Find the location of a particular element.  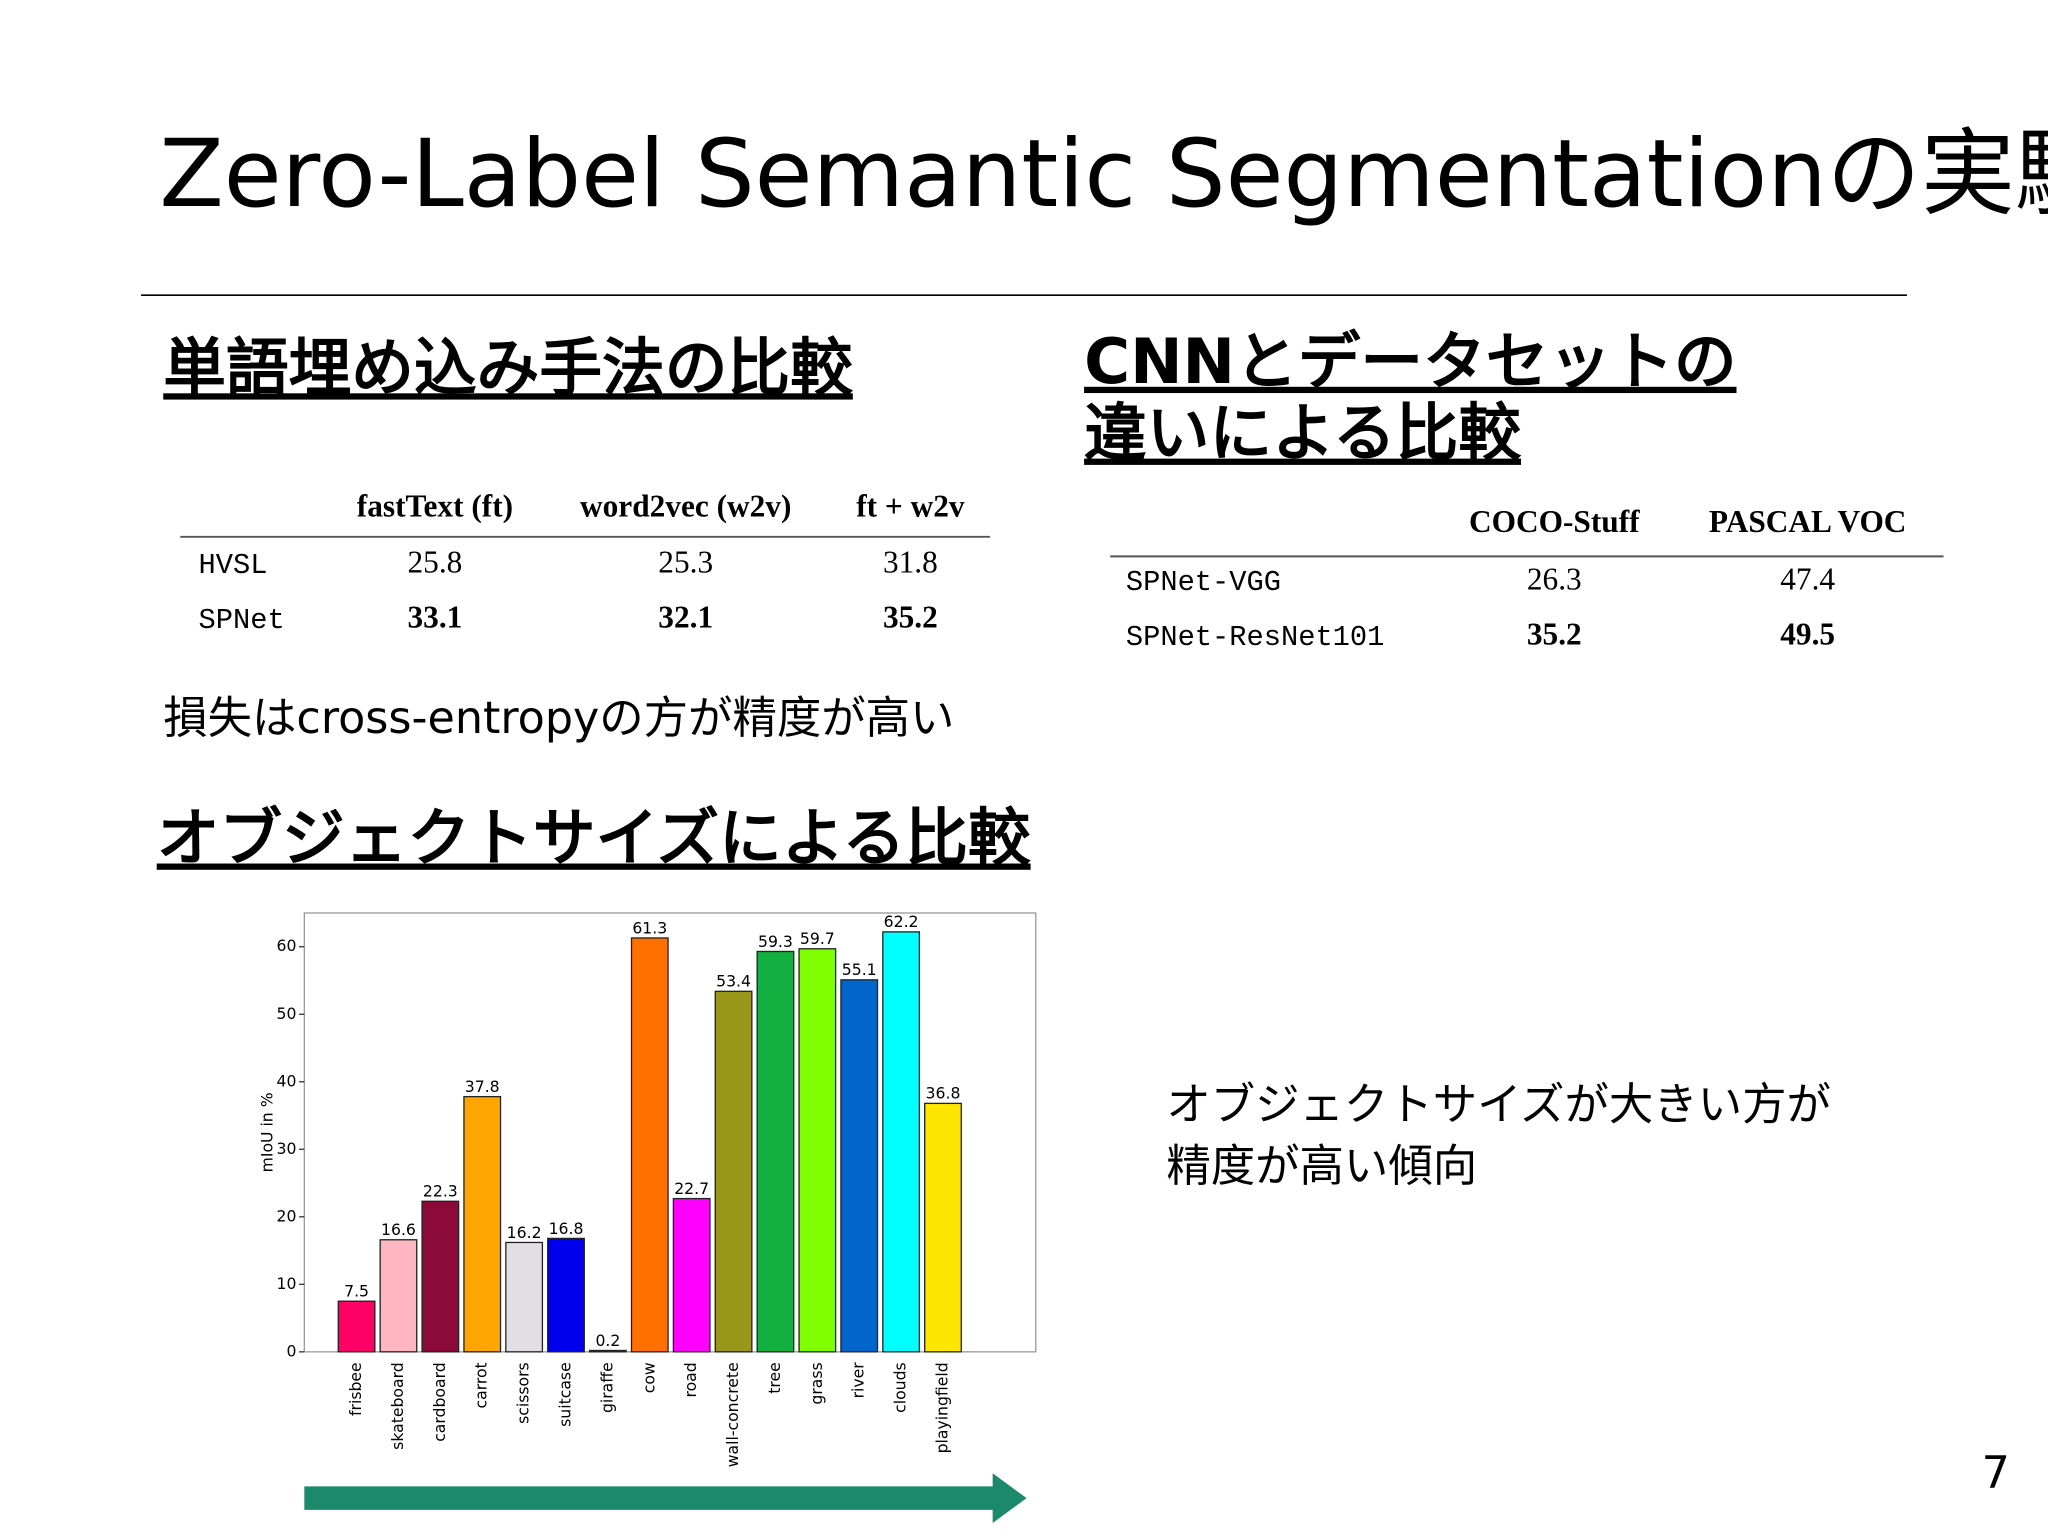

row-label: SPNet is located at coordinates (242, 620).